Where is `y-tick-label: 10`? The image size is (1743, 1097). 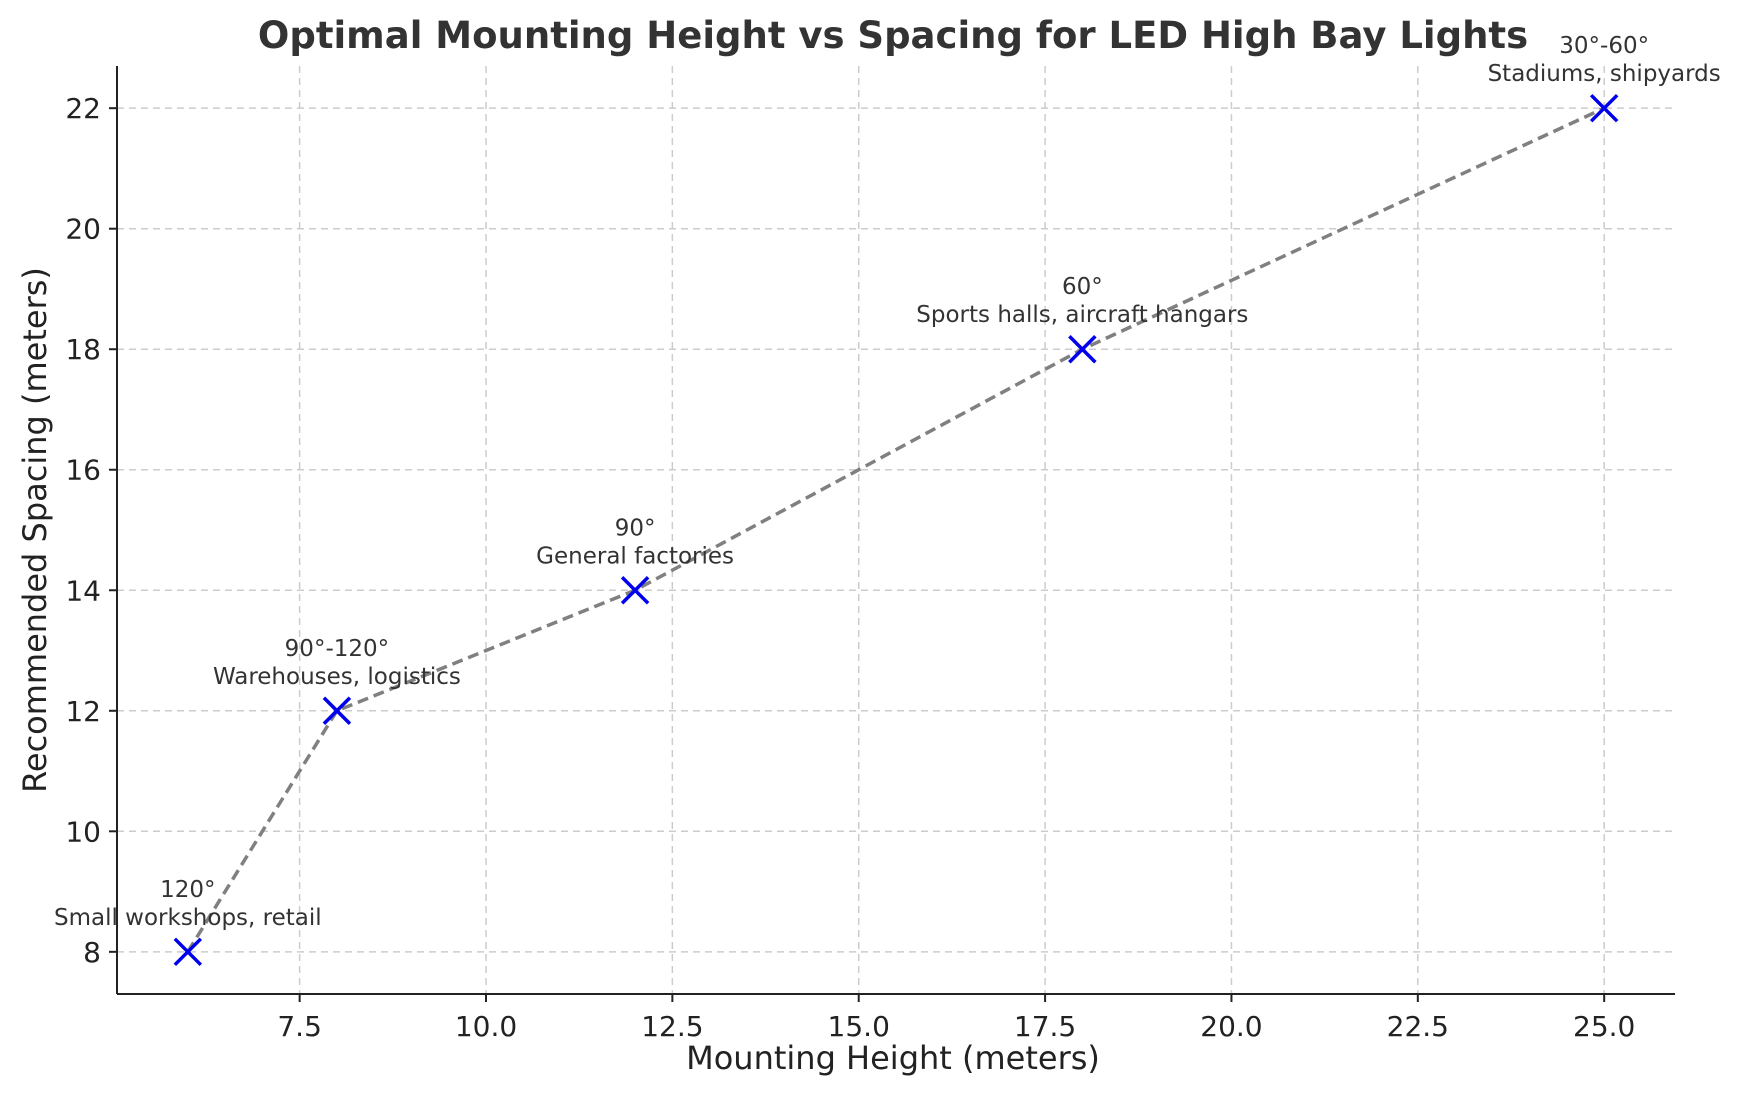
y-tick-label: 10 is located at coordinates (83, 831).